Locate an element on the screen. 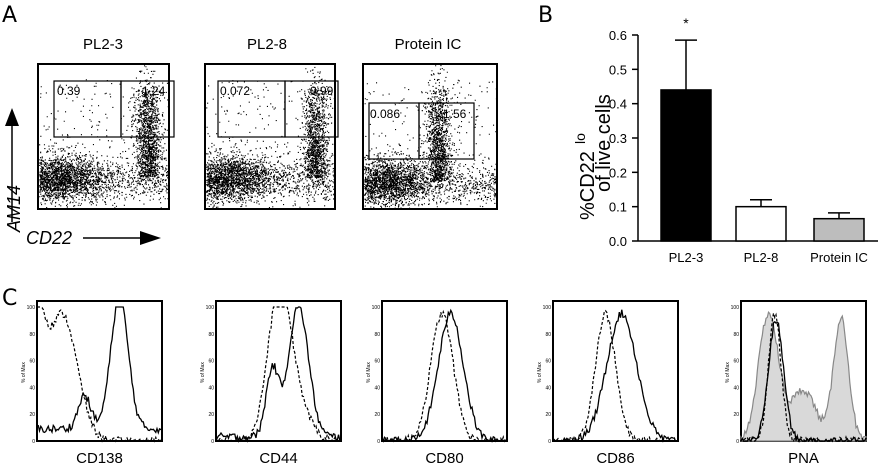 The image size is (883, 465). histogram-cd44: 0 20 40 60 80 100 % of Max CD44 is located at coordinates (271, 382).